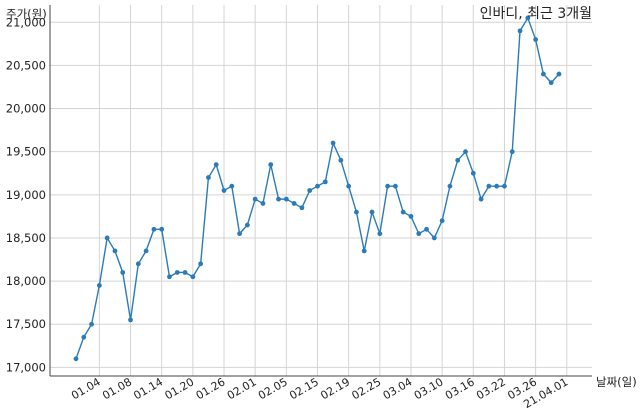 Image resolution: width=640 pixels, height=414 pixels. Describe the element at coordinates (304, 388) in the screenshot. I see `x-tick-label: 02.15` at that location.